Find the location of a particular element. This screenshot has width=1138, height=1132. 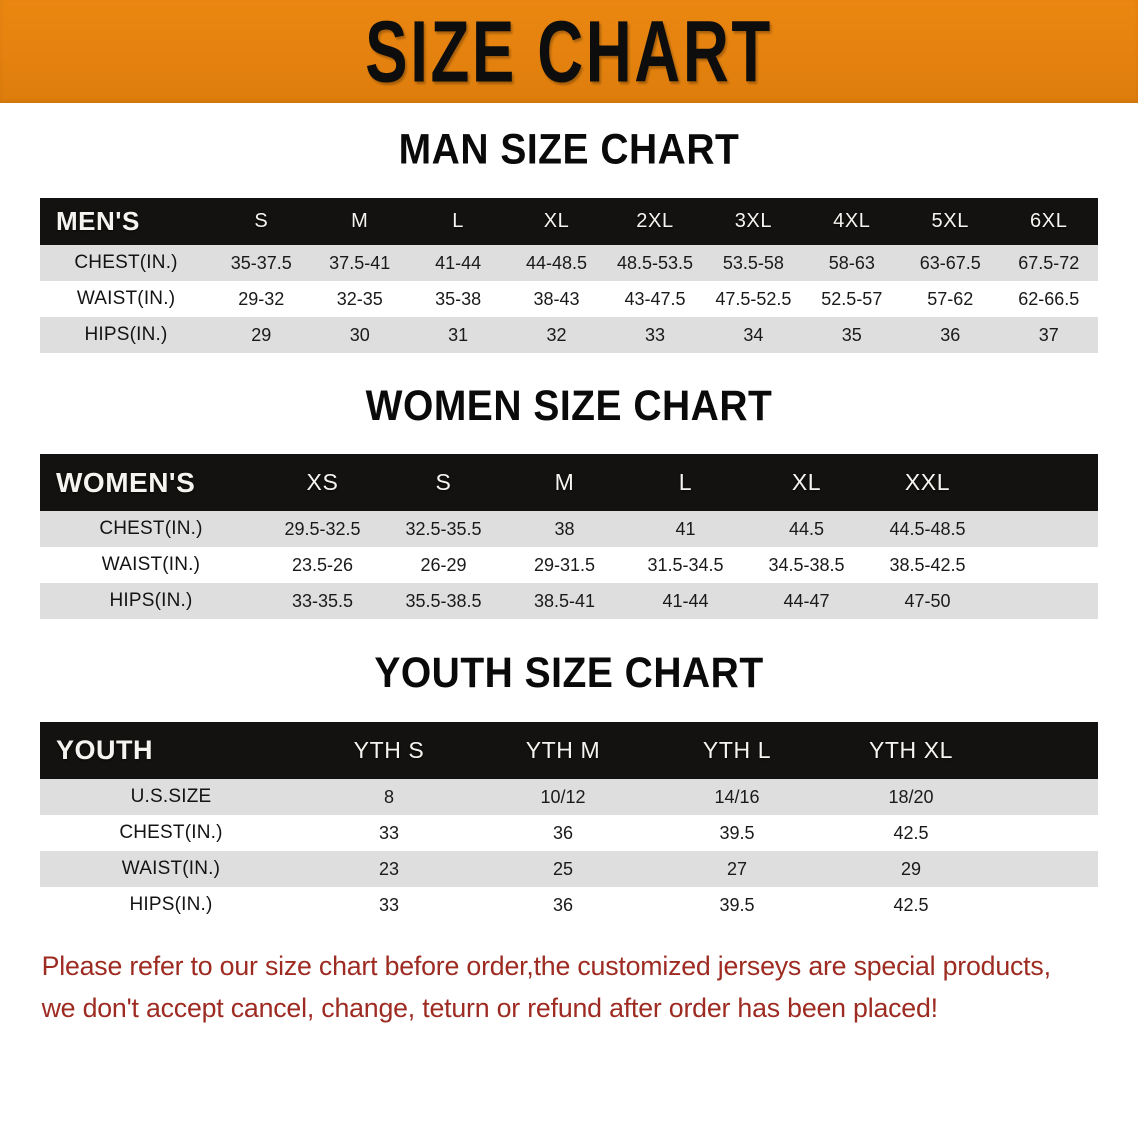

women-cell-0-1: 32.5-35.5 is located at coordinates (443, 528).